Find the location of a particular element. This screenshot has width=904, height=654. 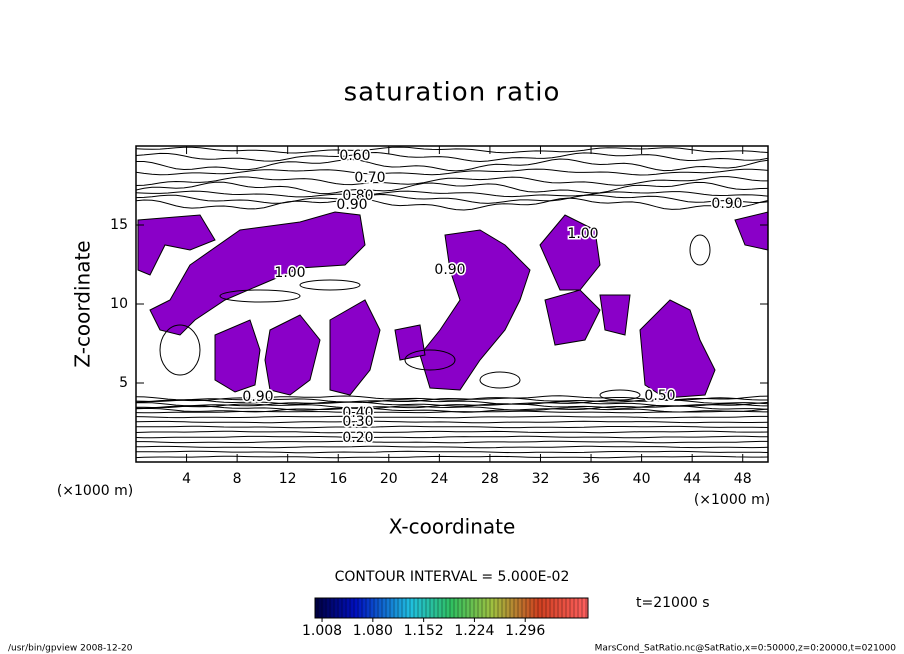

y-unit: (×1000 m) is located at coordinates (95, 491).